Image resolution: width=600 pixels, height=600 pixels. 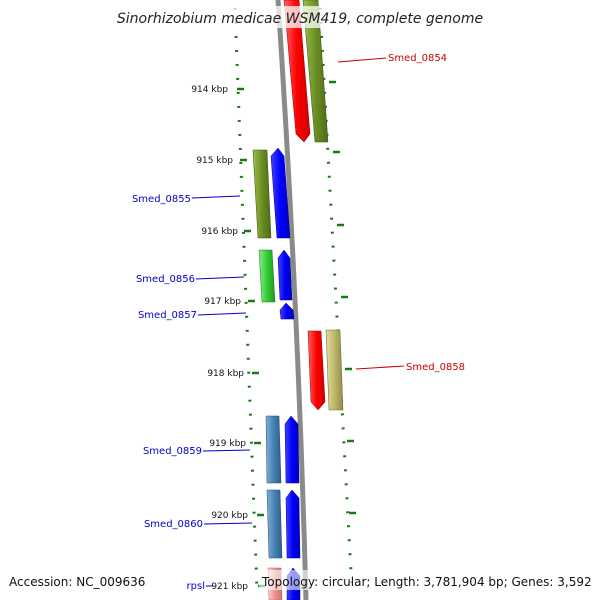 I want to click on gene-label-smed-0855: Smed_0855, so click(x=161, y=199).